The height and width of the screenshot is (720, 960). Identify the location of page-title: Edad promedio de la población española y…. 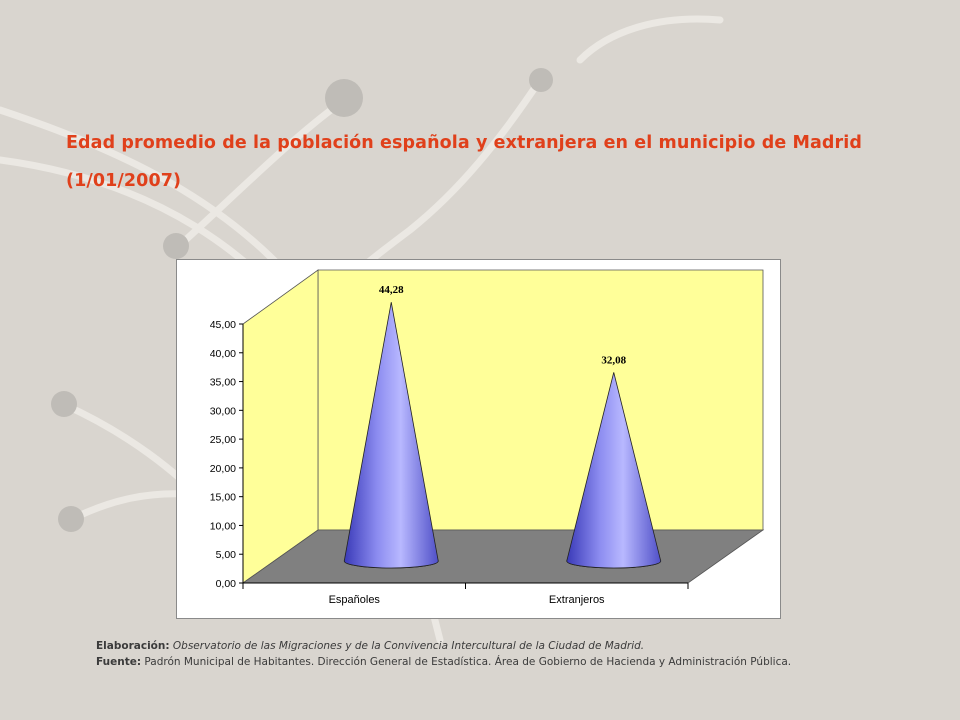
(496, 162).